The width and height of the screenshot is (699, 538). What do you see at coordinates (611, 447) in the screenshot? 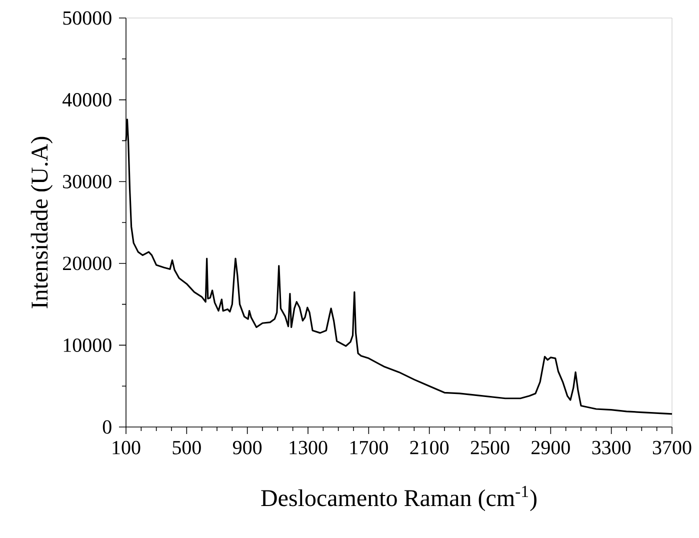
I see `x-tick-label: 3300` at bounding box center [611, 447].